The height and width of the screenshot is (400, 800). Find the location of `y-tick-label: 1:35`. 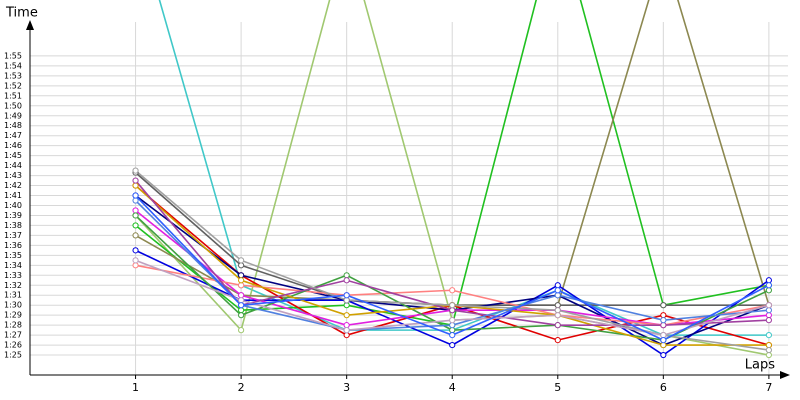

y-tick-label: 1:35 is located at coordinates (13, 255).